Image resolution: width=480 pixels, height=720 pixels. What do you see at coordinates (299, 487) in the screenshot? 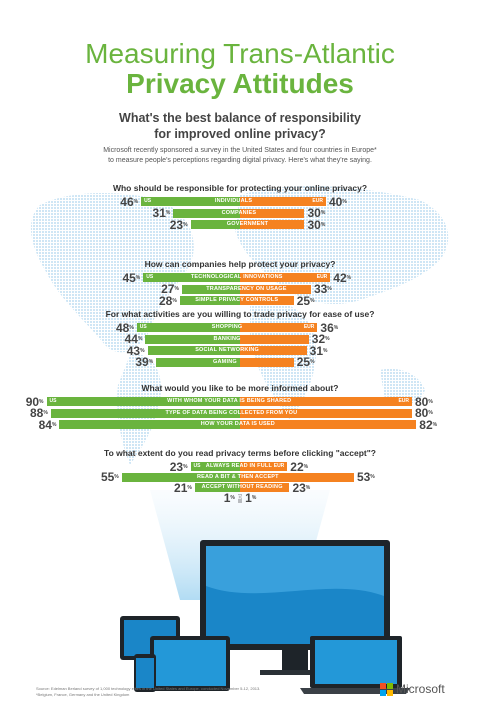
I see `eur-value-value: 23` at bounding box center [299, 487].